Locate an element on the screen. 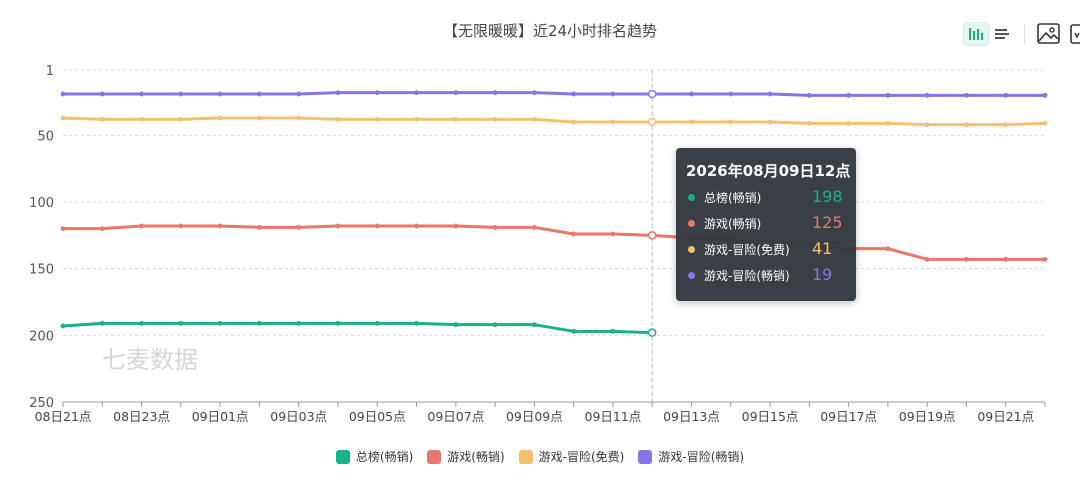 This screenshot has width=1080, height=494. legend-item: 游戏-冒险(畅销) is located at coordinates (691, 456).